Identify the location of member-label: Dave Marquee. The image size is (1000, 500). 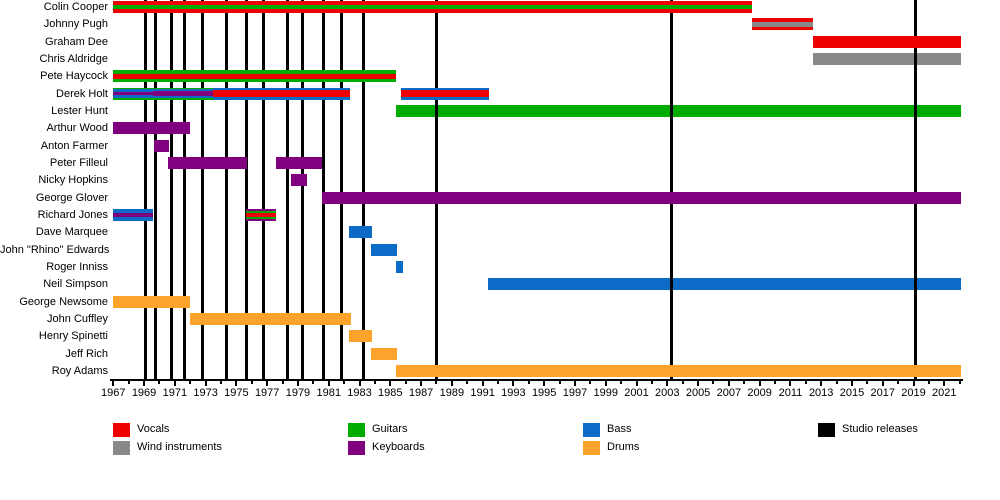
(71, 232).